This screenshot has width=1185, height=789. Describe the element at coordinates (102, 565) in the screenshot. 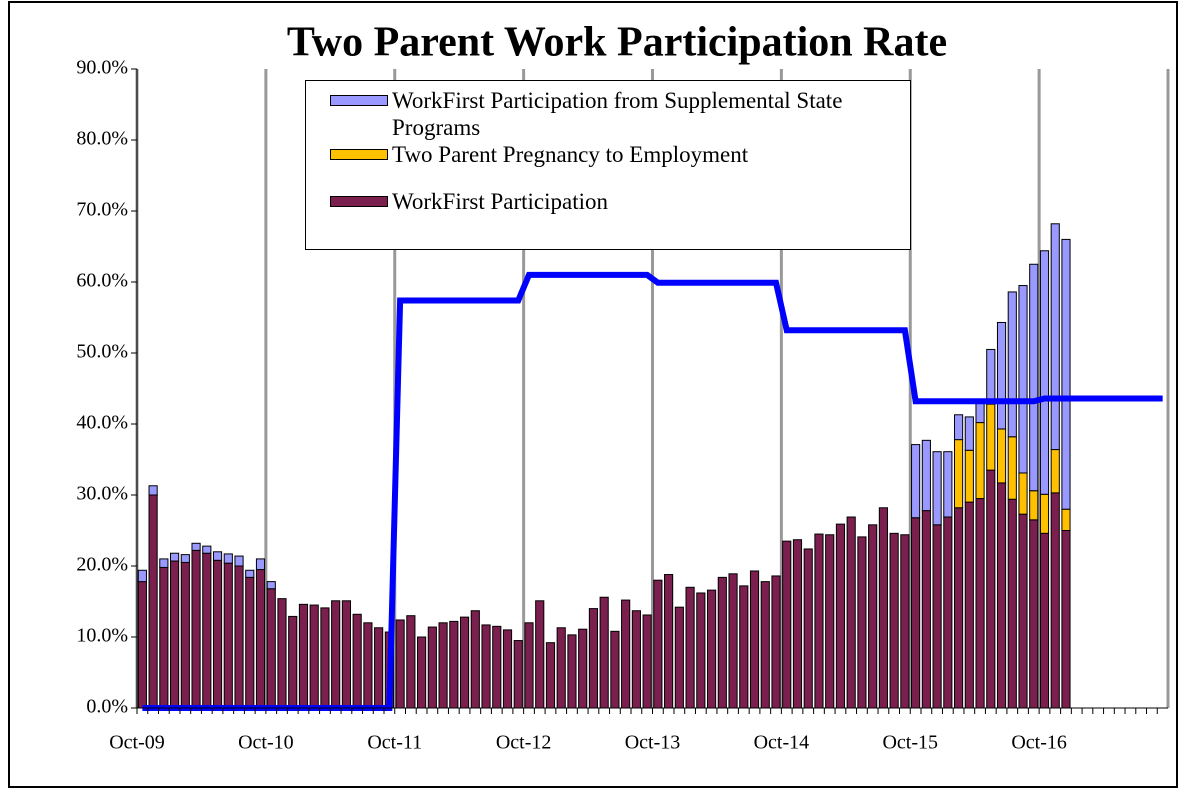

I see `y-tick-label: 20.0%` at that location.